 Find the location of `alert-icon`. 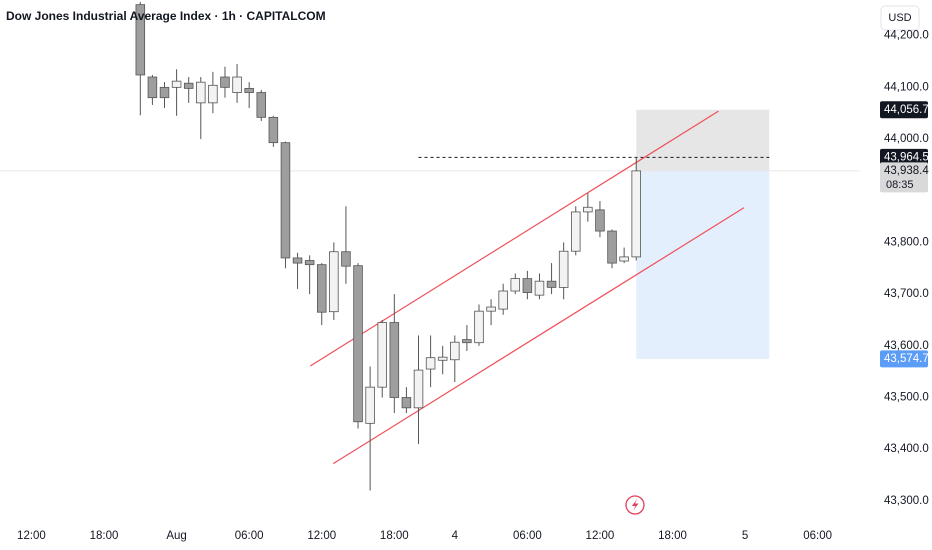

alert-icon is located at coordinates (635, 505).